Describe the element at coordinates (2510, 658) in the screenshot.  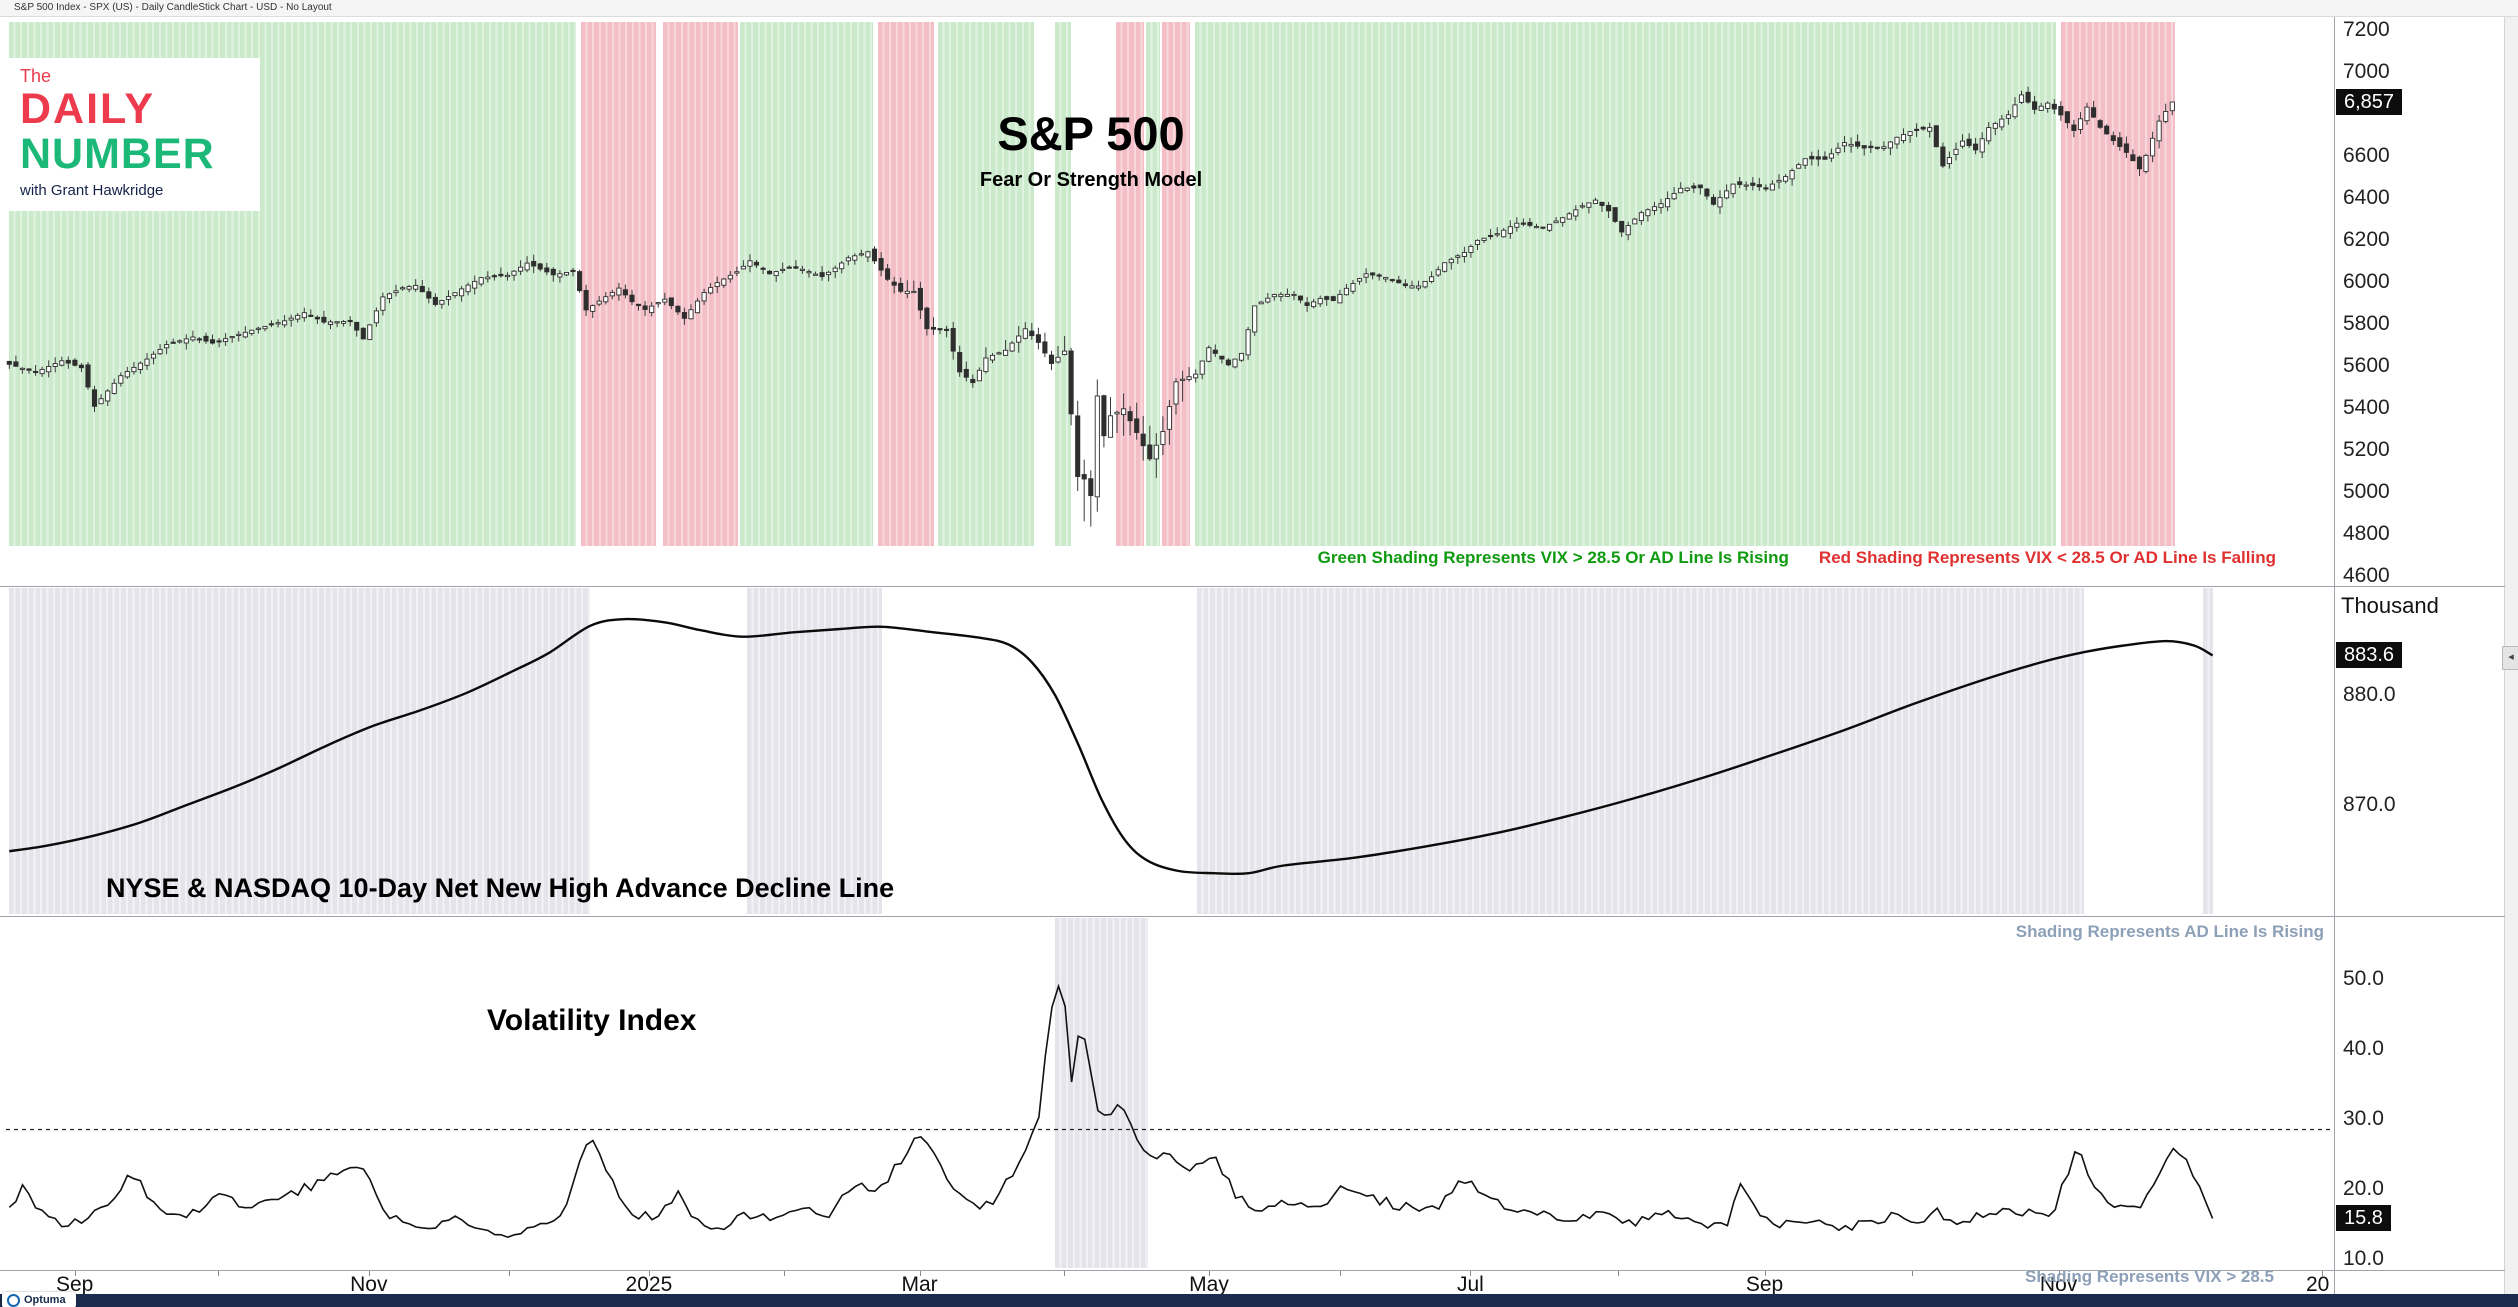
I see `collapse-panel-button: ◂` at that location.